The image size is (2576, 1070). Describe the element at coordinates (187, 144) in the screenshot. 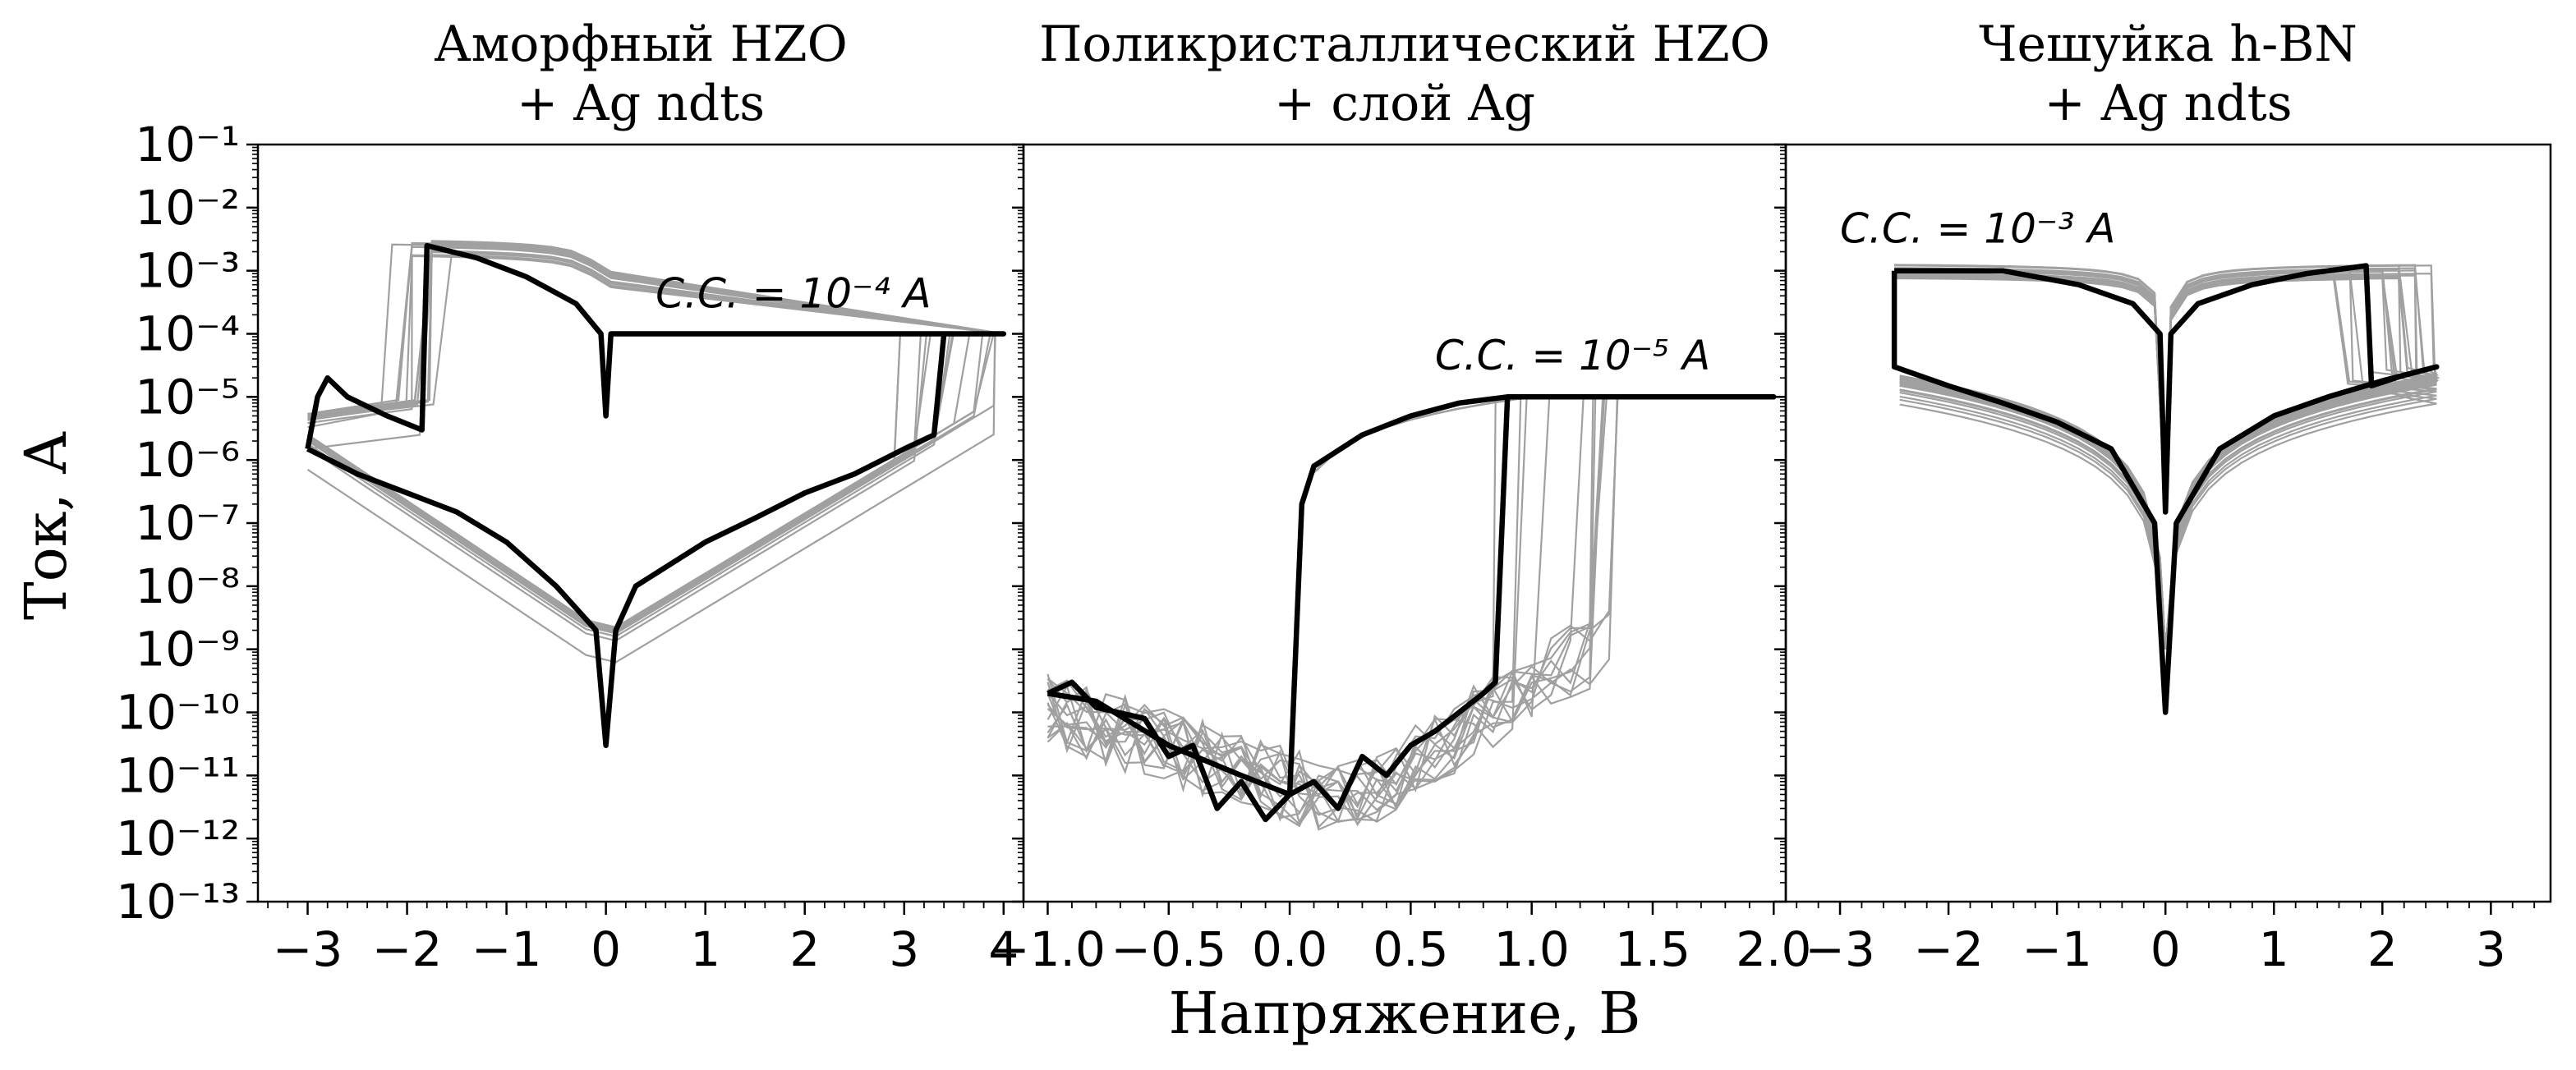

I see `y-tick-label: 10⁻¹` at that location.